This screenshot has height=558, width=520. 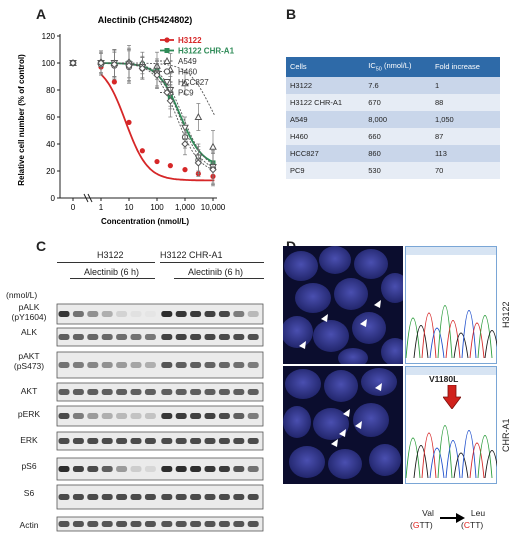 What do you see at coordinates (53, 198) in the screenshot?
I see `y-tick-label: 0` at bounding box center [53, 198].